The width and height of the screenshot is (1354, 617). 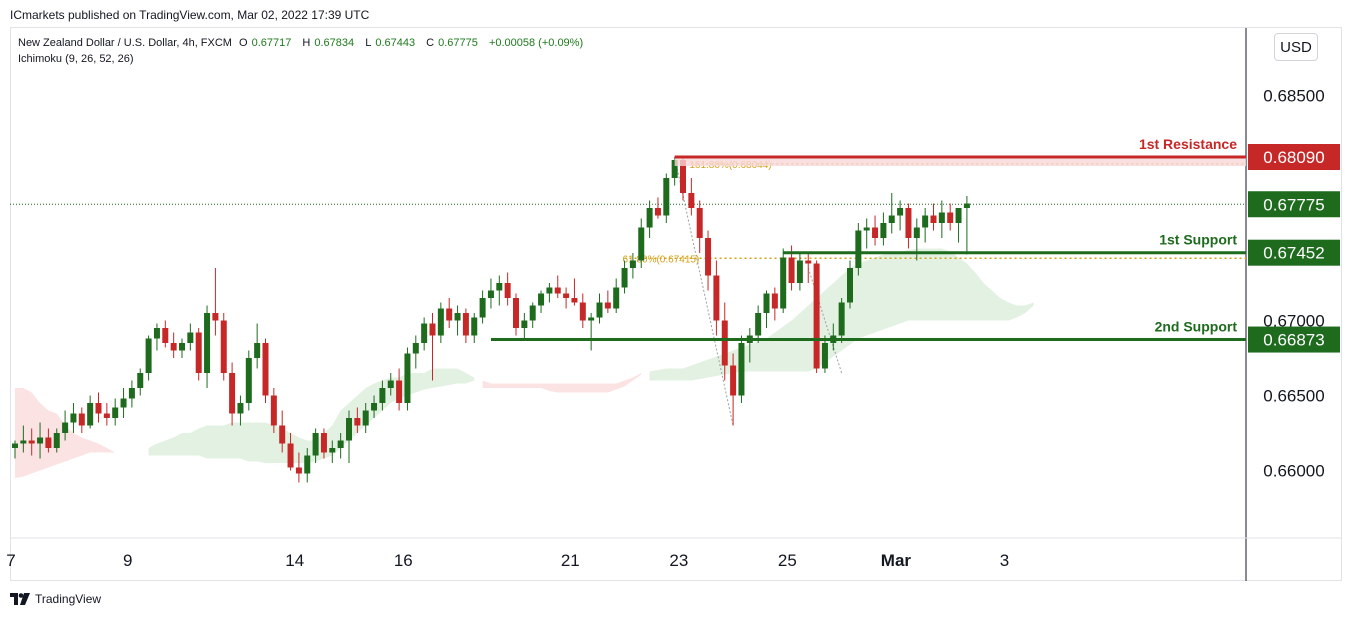 What do you see at coordinates (76, 59) in the screenshot?
I see `indicator-label: Ichimoku (9, 26, 52, 26)` at bounding box center [76, 59].